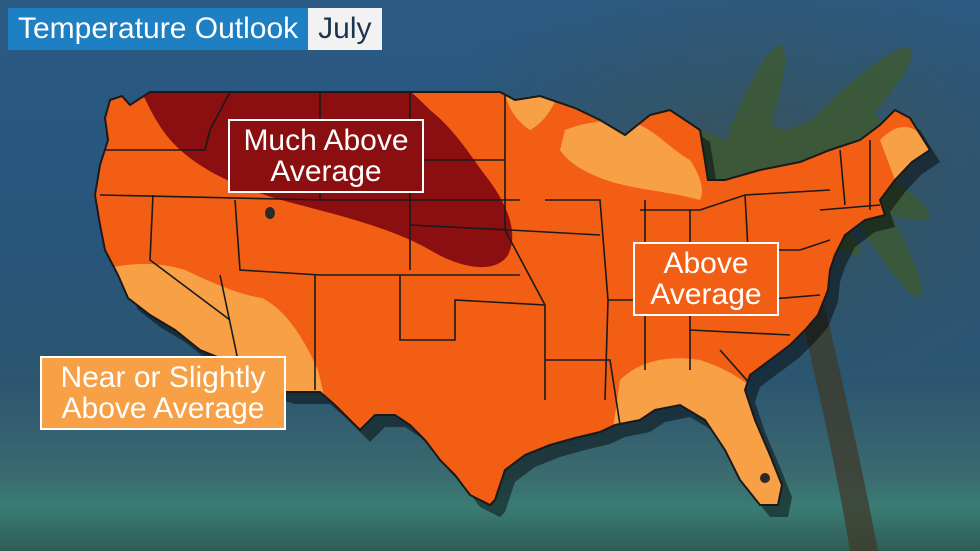  I want to click on label-line-1: Much Above, so click(326, 140).